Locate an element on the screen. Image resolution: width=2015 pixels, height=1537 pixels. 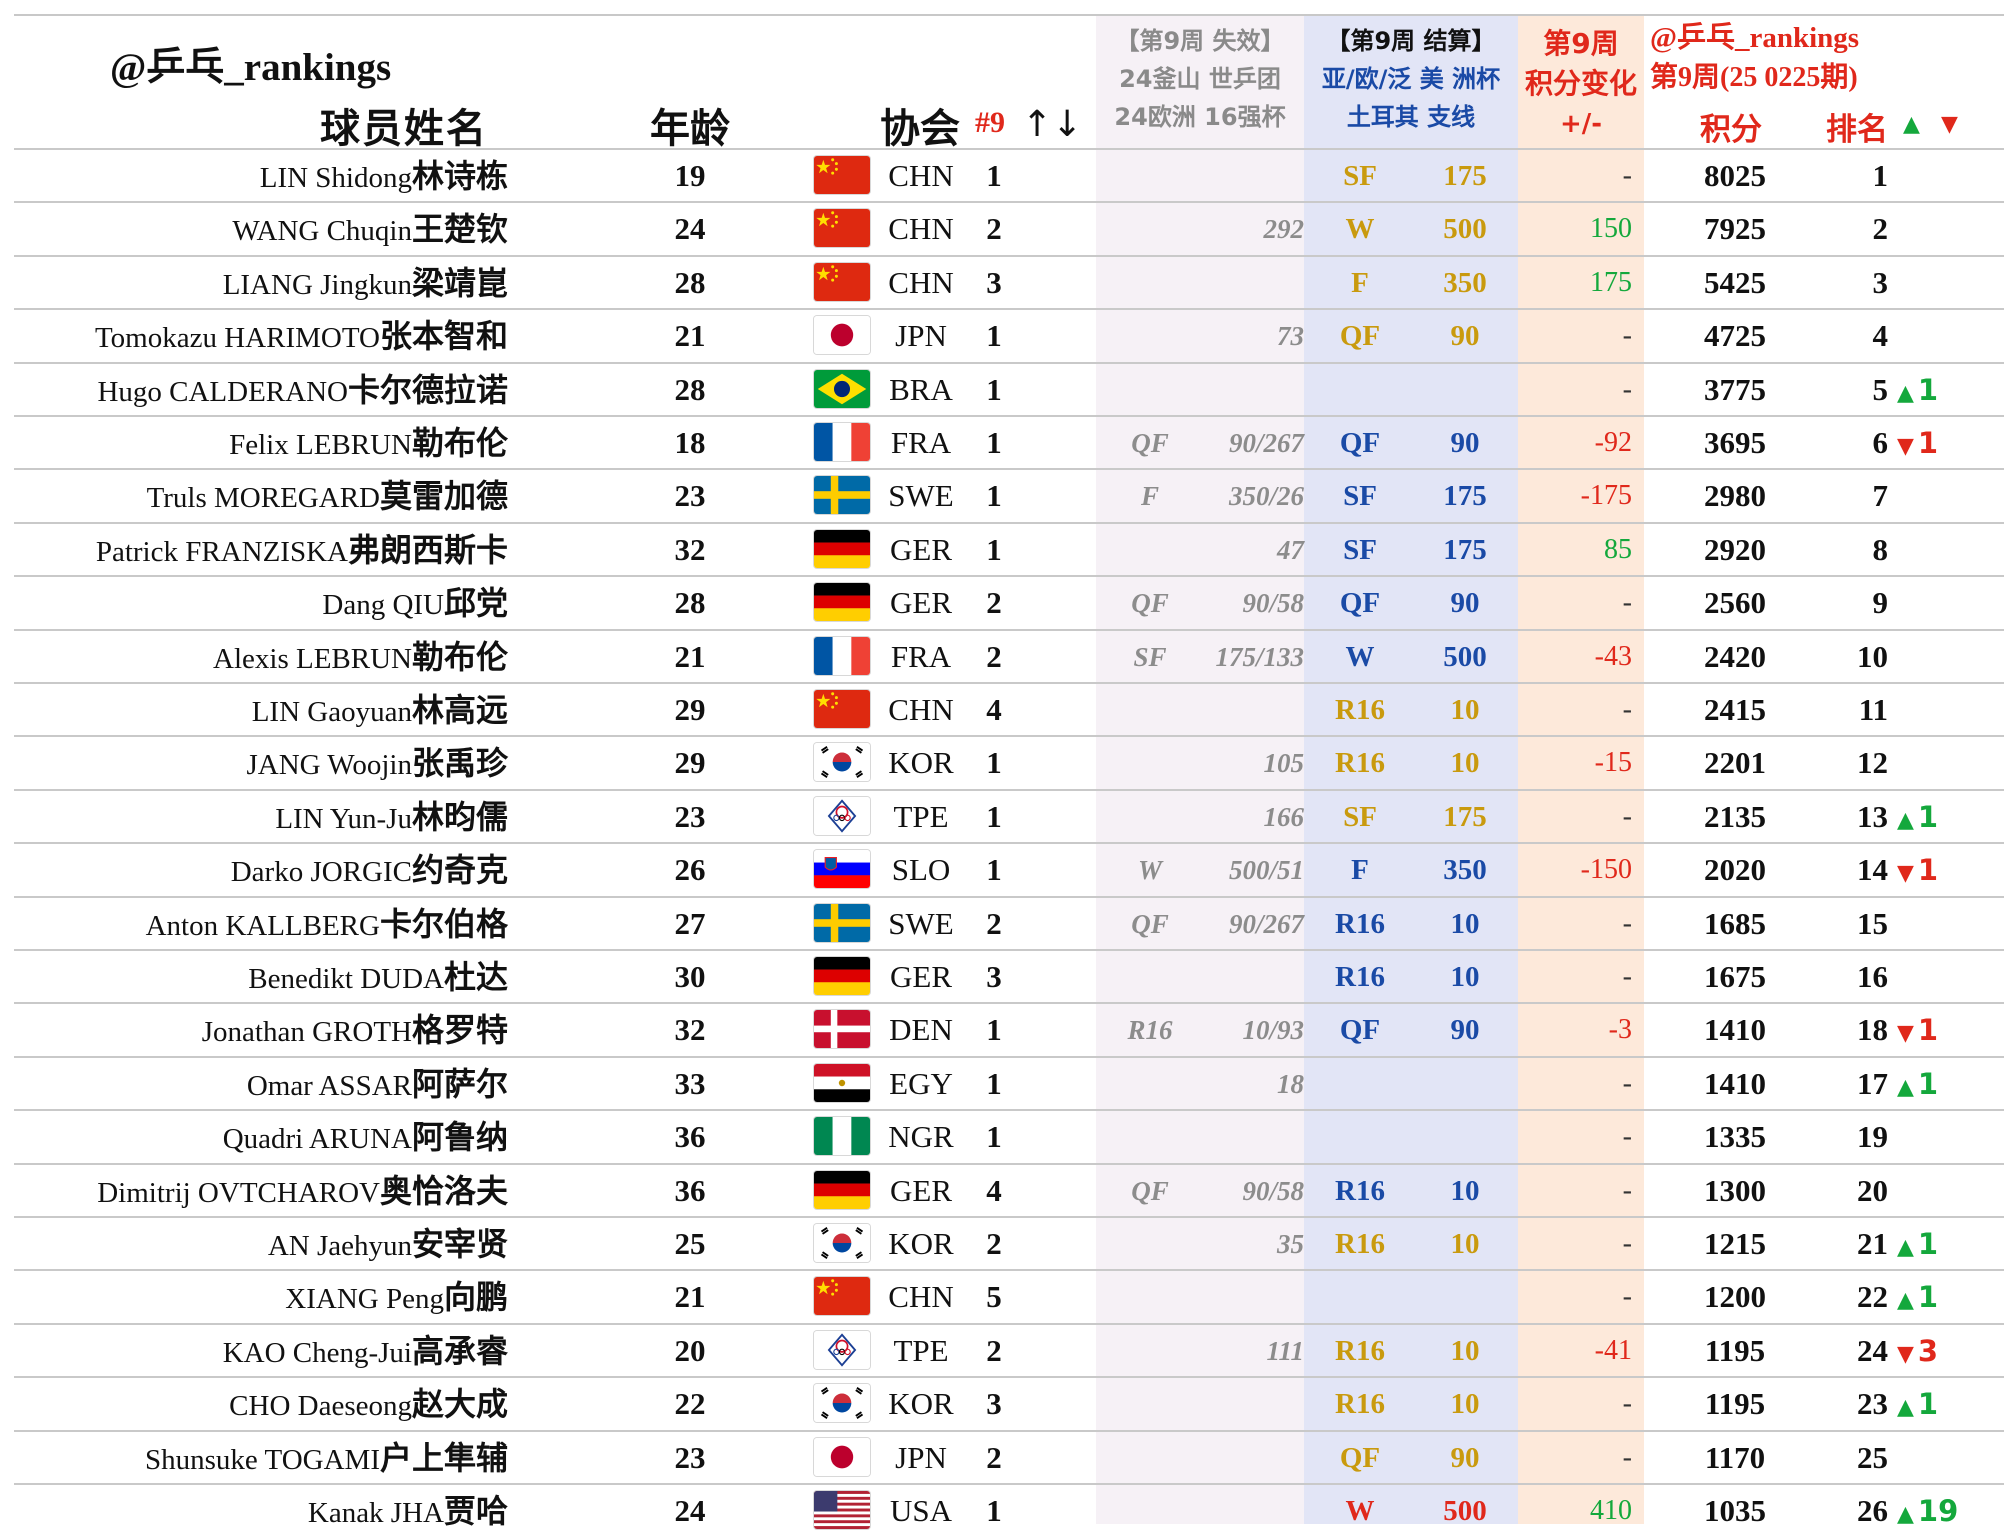
table-row: LIN Gaoyuan林高远 29 CHN 4 R16 10 - 2415 11 is located at coordinates (1007, 708).